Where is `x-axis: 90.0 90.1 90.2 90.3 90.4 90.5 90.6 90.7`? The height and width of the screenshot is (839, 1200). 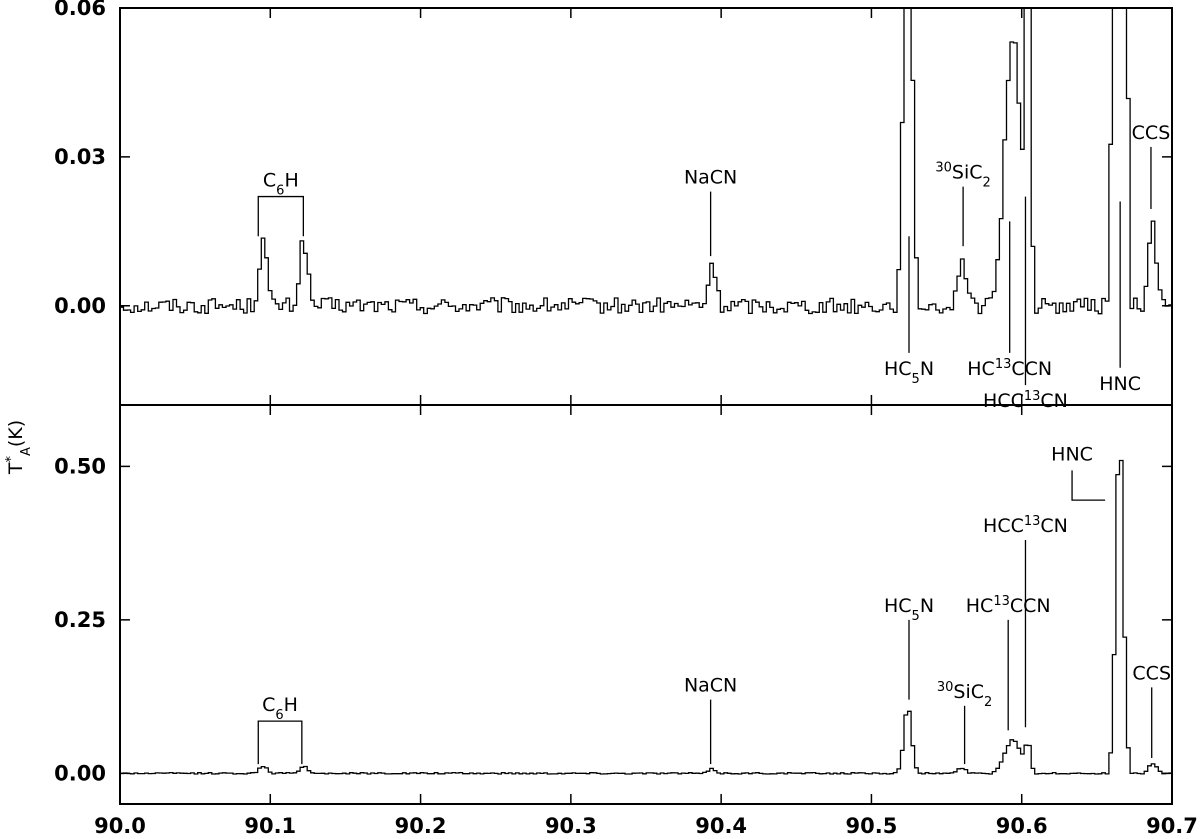
x-axis: 90.0 90.1 90.2 90.3 90.4 90.5 90.6 90.7 is located at coordinates (646, 826).